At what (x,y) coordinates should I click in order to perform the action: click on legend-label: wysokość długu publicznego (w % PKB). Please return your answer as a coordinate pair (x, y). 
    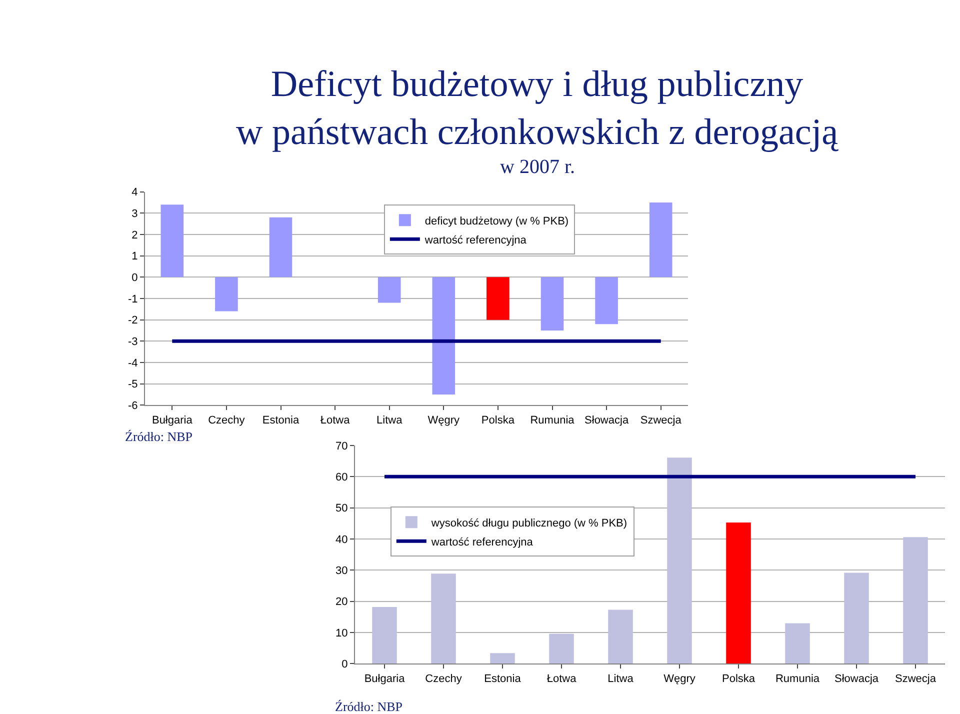
    Looking at the image, I should click on (529, 523).